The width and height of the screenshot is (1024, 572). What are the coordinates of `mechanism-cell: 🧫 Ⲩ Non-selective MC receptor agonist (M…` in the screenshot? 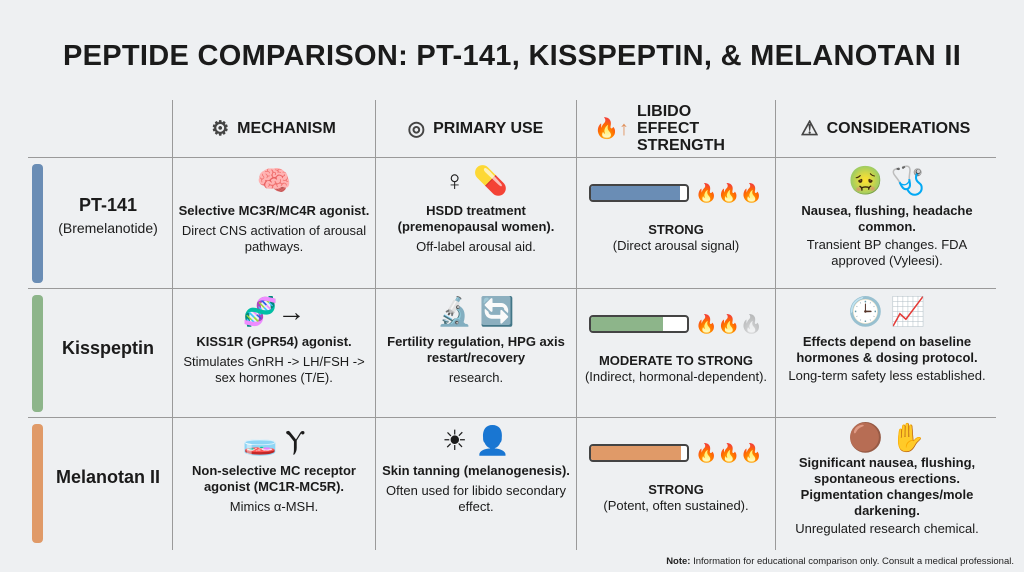 It's located at (274, 482).